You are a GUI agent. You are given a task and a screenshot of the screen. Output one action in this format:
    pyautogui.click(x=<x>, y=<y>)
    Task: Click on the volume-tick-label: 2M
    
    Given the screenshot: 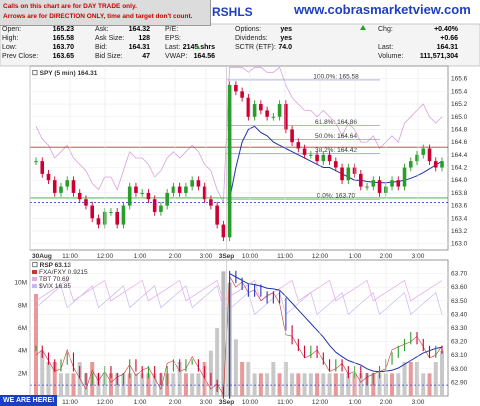 What is the action you would take?
    pyautogui.click(x=22, y=373)
    